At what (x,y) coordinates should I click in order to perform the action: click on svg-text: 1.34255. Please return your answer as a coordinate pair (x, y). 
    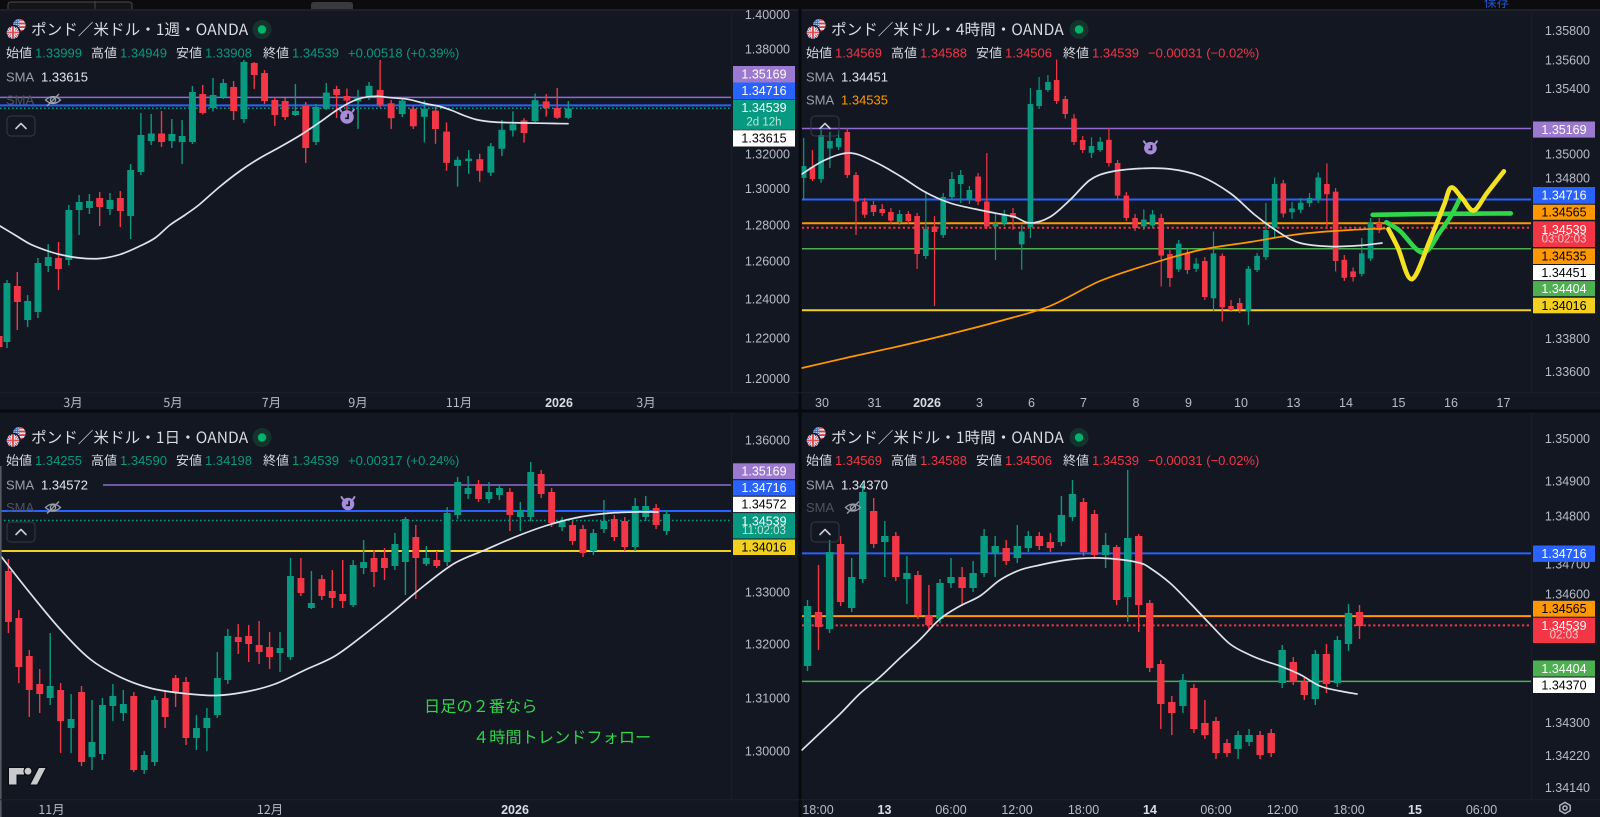
    Looking at the image, I should click on (58, 460).